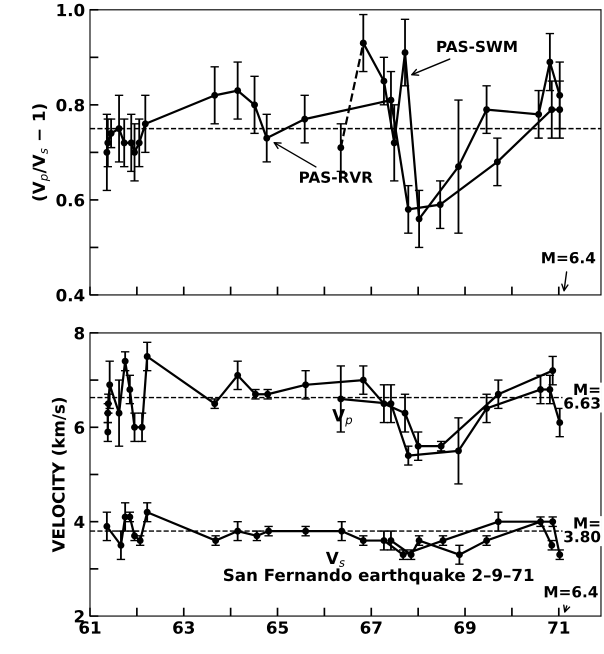  Describe the element at coordinates (70, 200) in the screenshot. I see `y-tick-label: 0.6` at that location.